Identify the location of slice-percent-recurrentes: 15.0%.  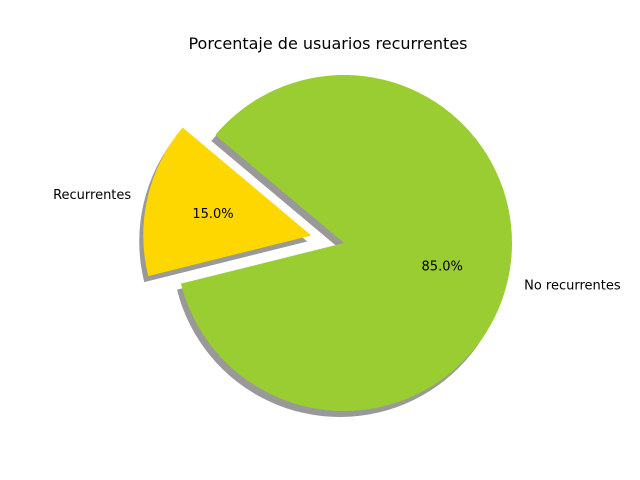
(212, 214).